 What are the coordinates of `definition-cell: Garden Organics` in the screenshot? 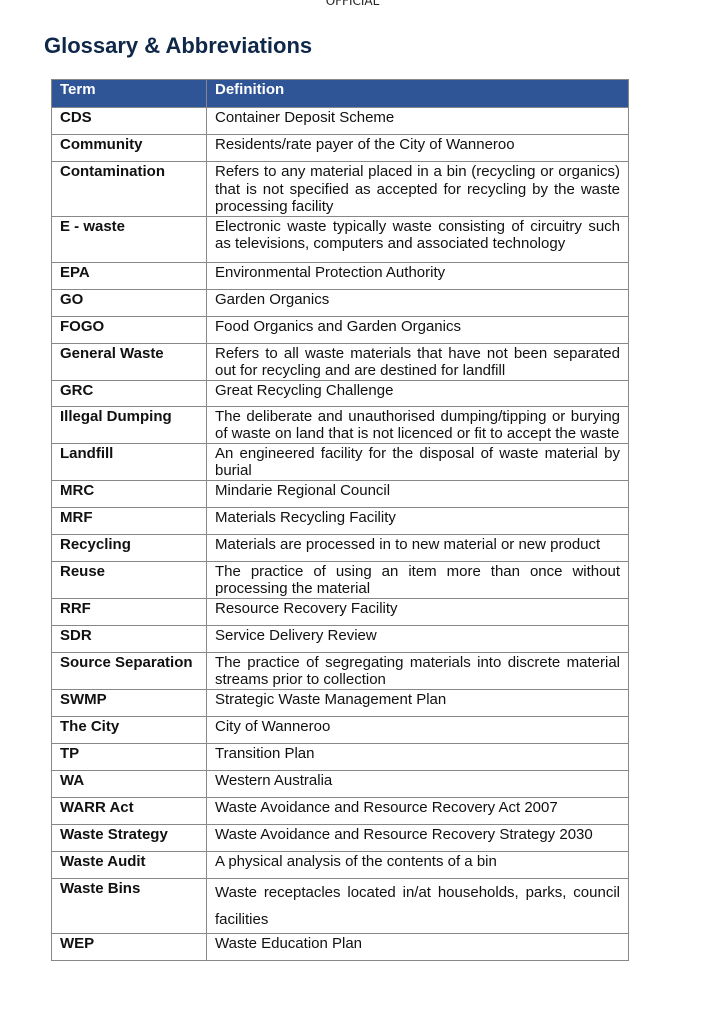 It's located at (417, 302).